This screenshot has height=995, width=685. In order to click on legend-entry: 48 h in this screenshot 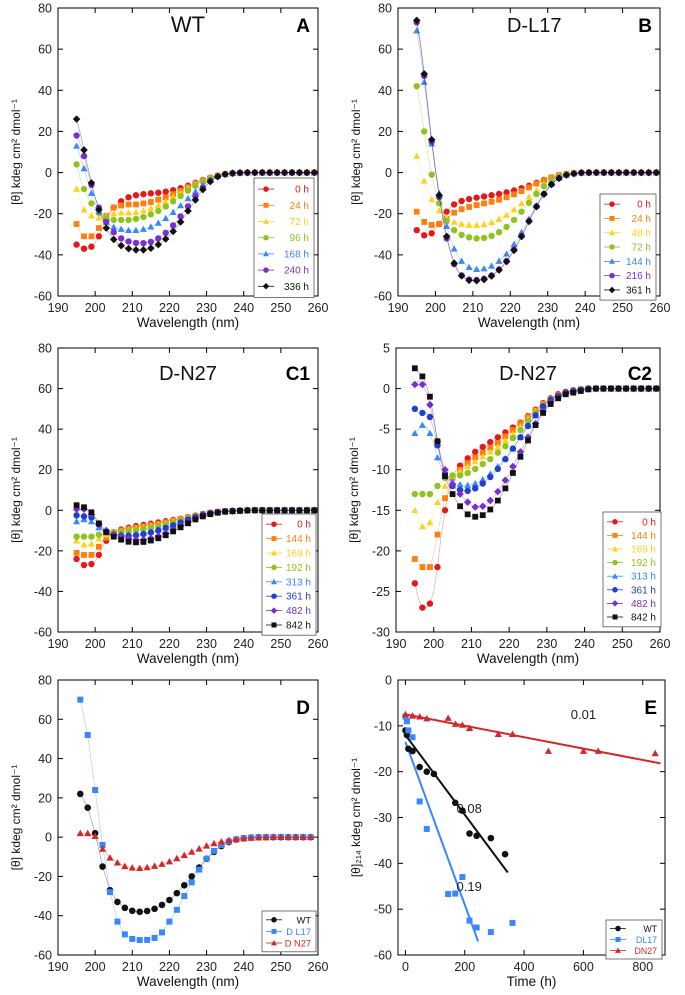, I will do `click(641, 233)`.